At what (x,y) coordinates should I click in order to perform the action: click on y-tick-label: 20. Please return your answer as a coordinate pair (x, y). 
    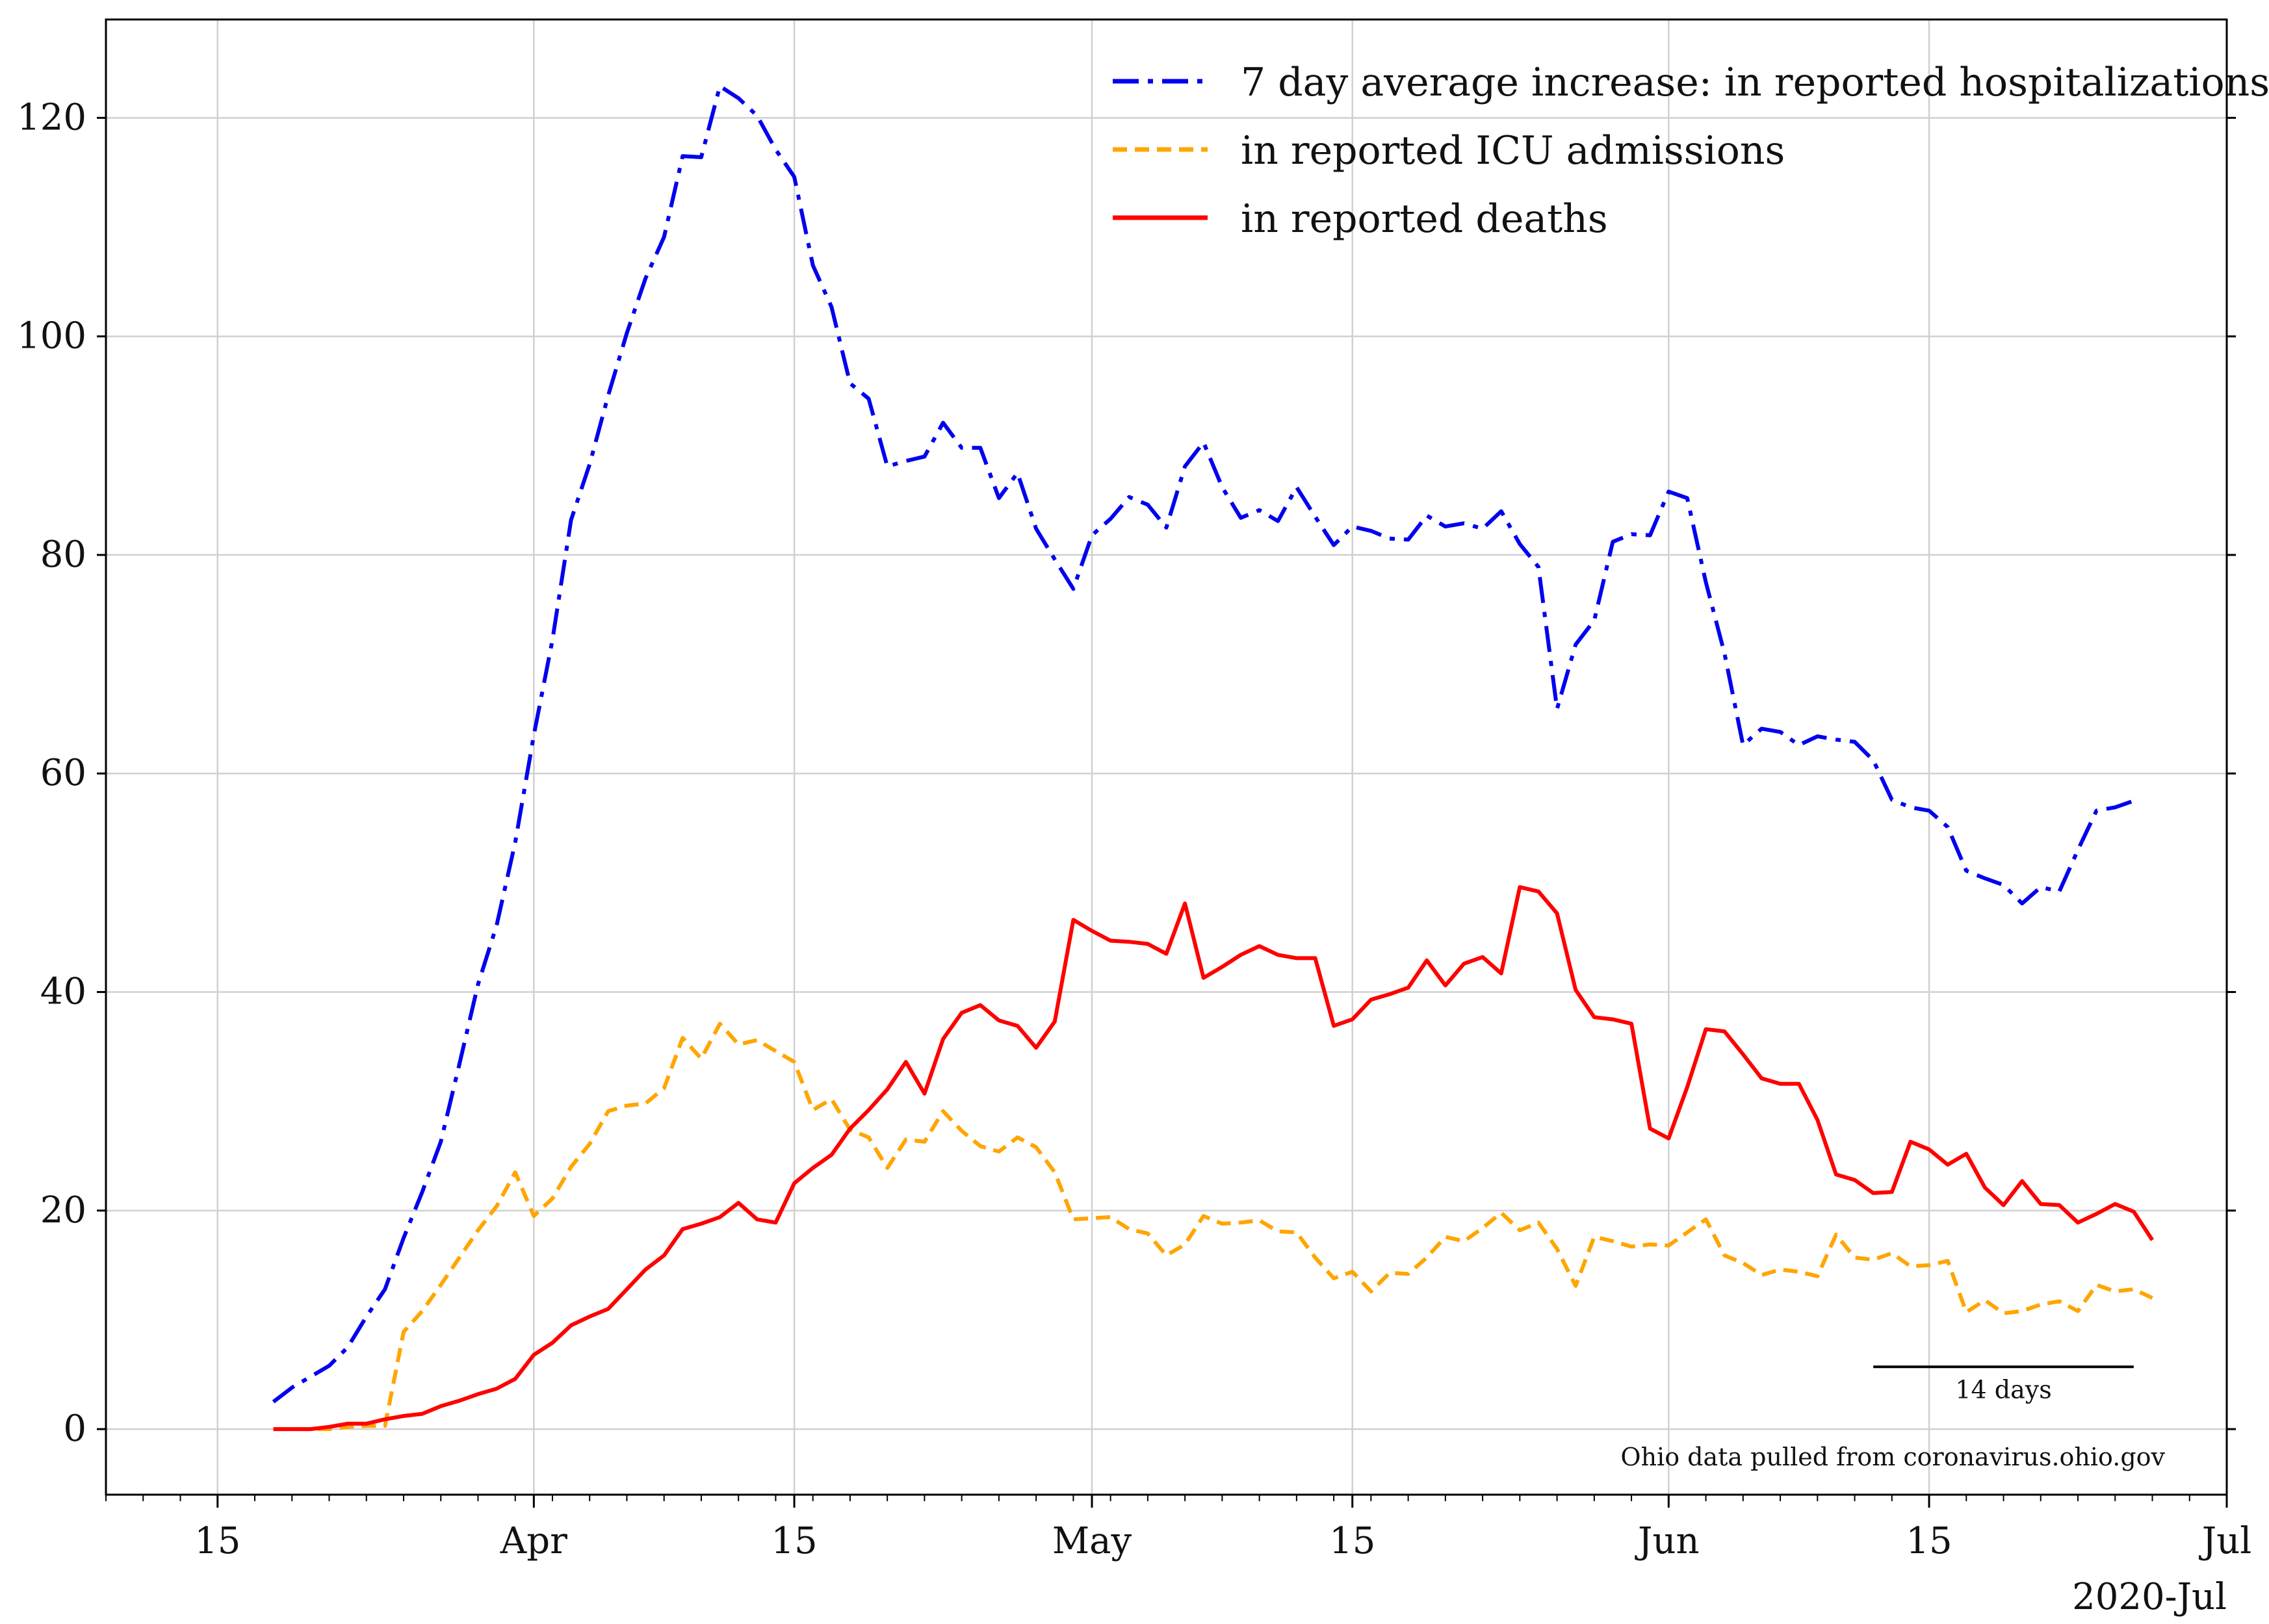
    Looking at the image, I should click on (63, 1210).